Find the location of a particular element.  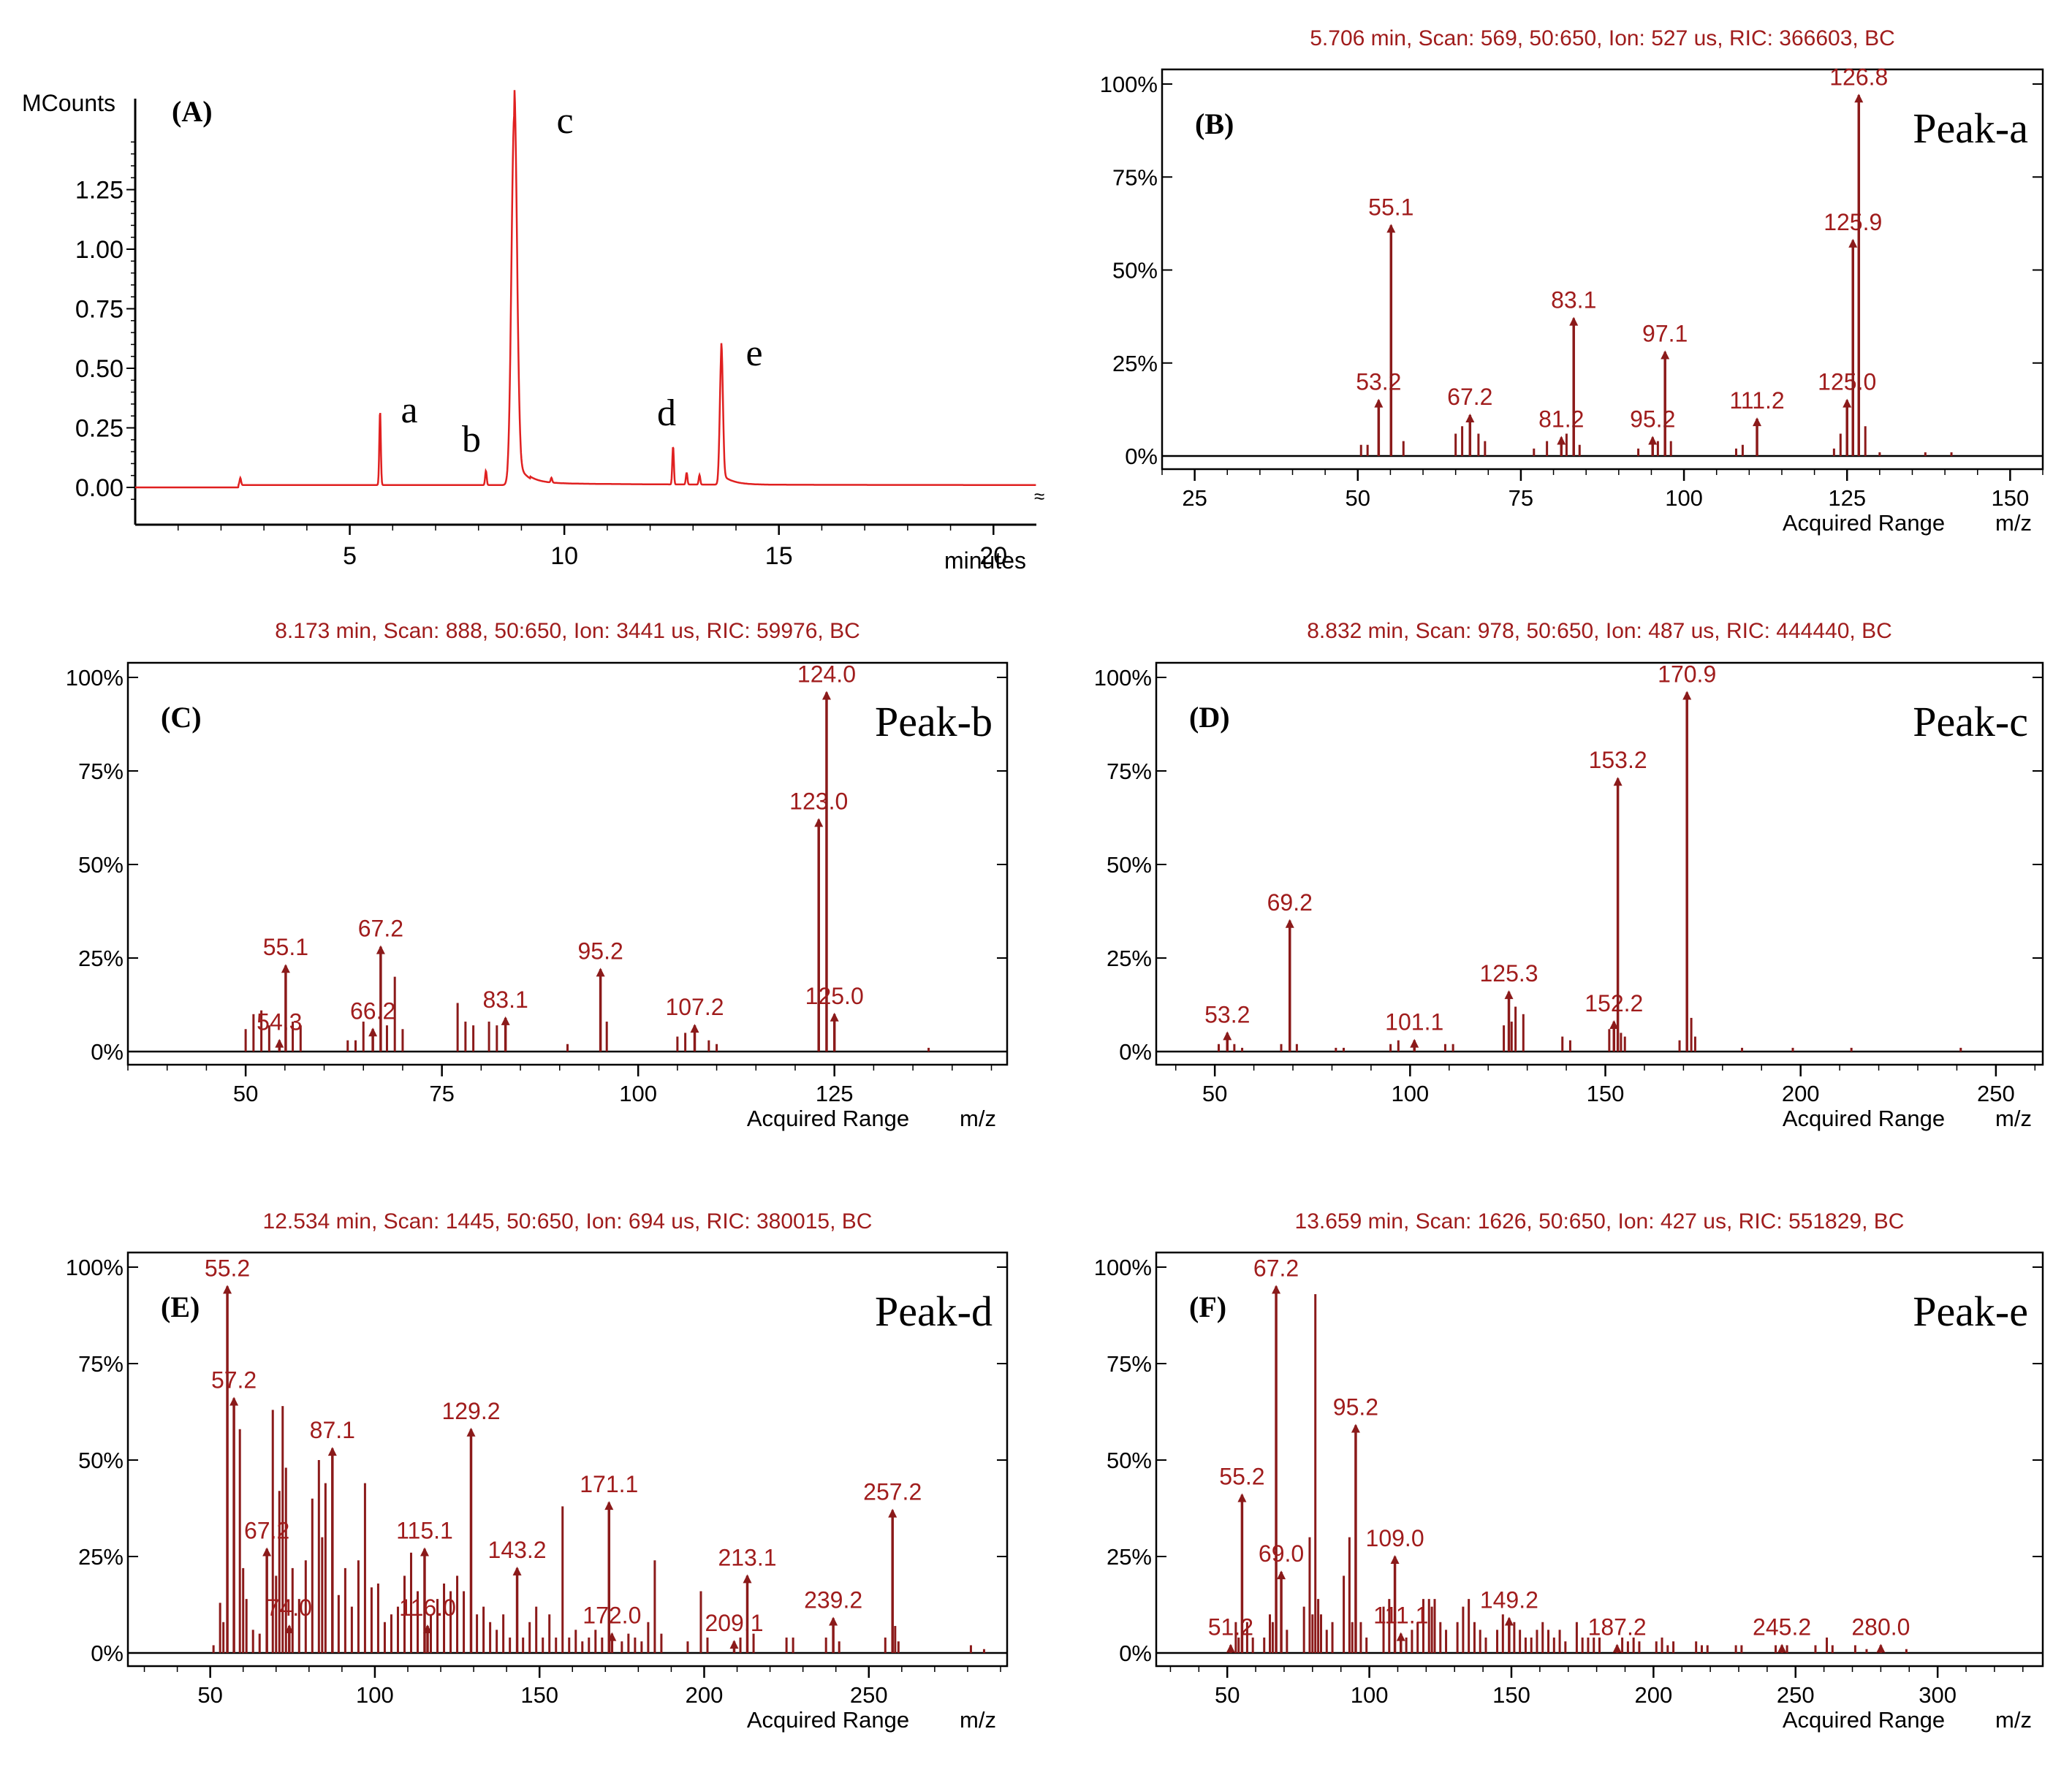

x-tick-label: 20 is located at coordinates (993, 556).